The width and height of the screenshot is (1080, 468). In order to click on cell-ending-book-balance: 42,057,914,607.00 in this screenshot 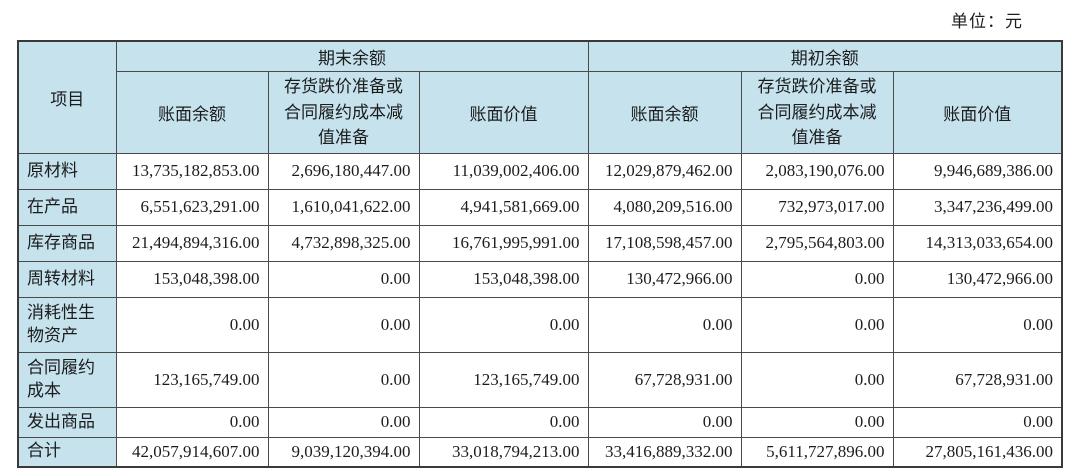, I will do `click(192, 452)`.